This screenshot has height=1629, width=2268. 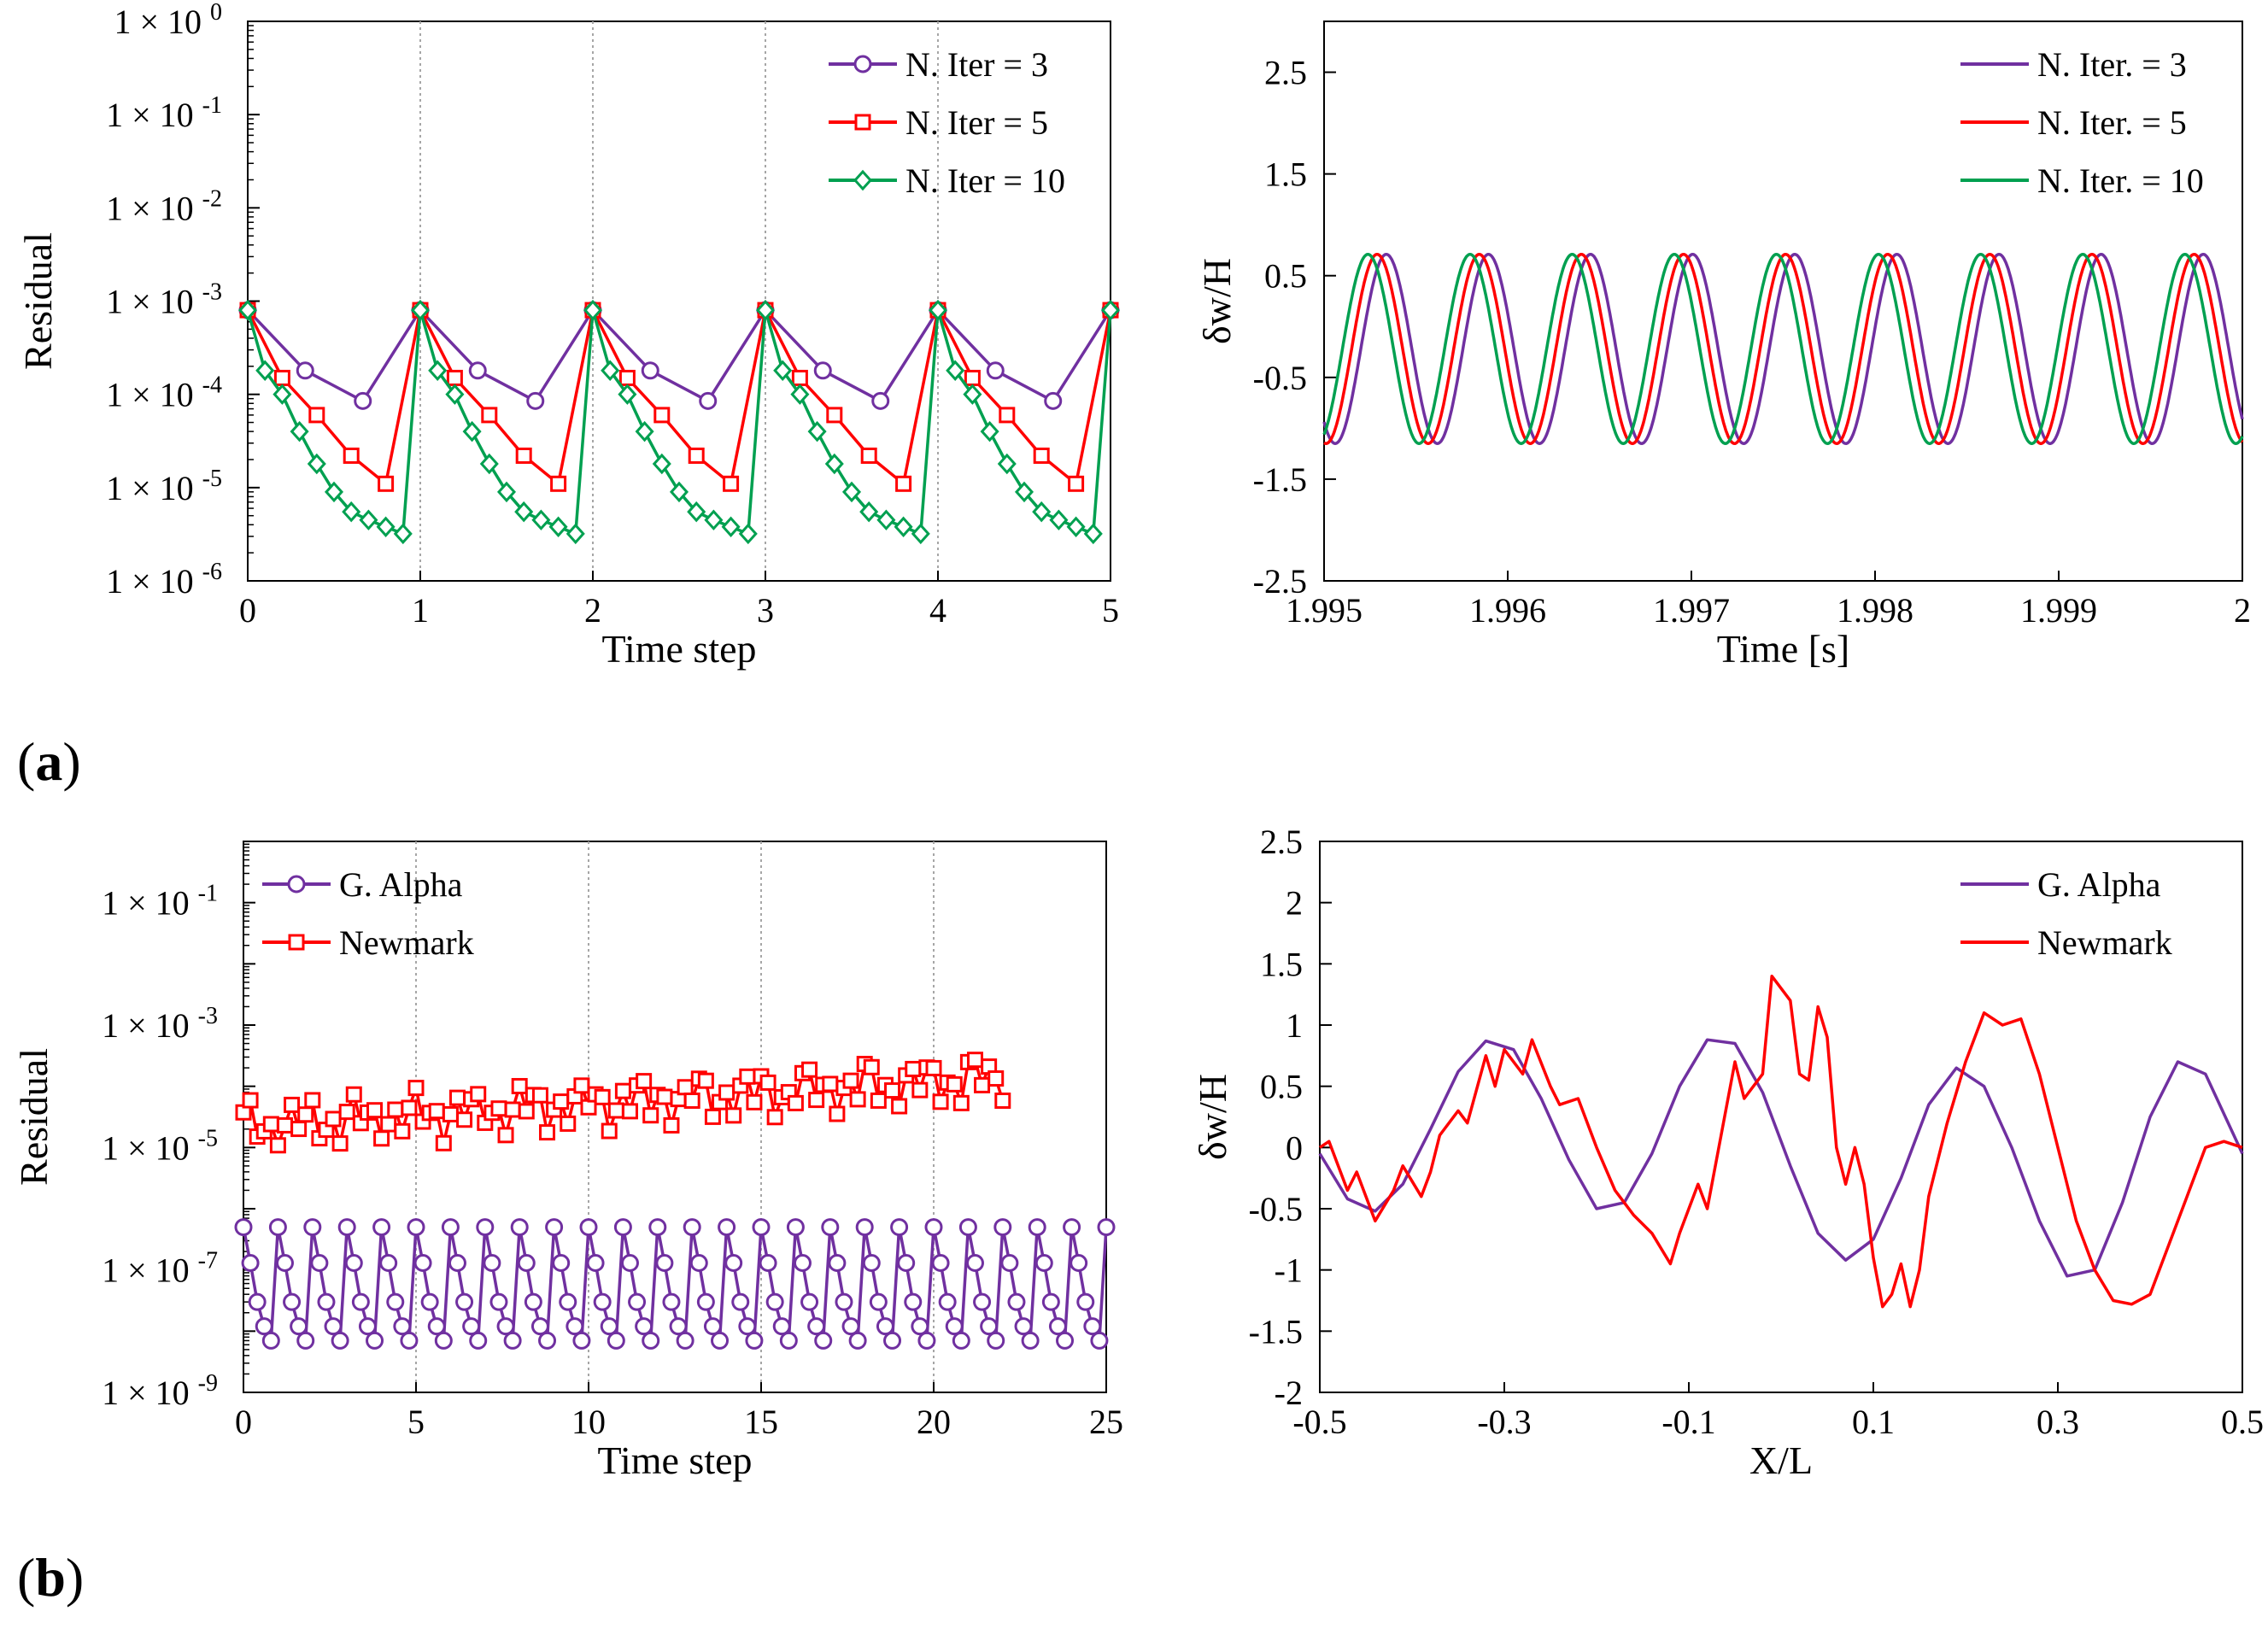 What do you see at coordinates (1285, 174) in the screenshot?
I see `y-tick-label: 1.5` at bounding box center [1285, 174].